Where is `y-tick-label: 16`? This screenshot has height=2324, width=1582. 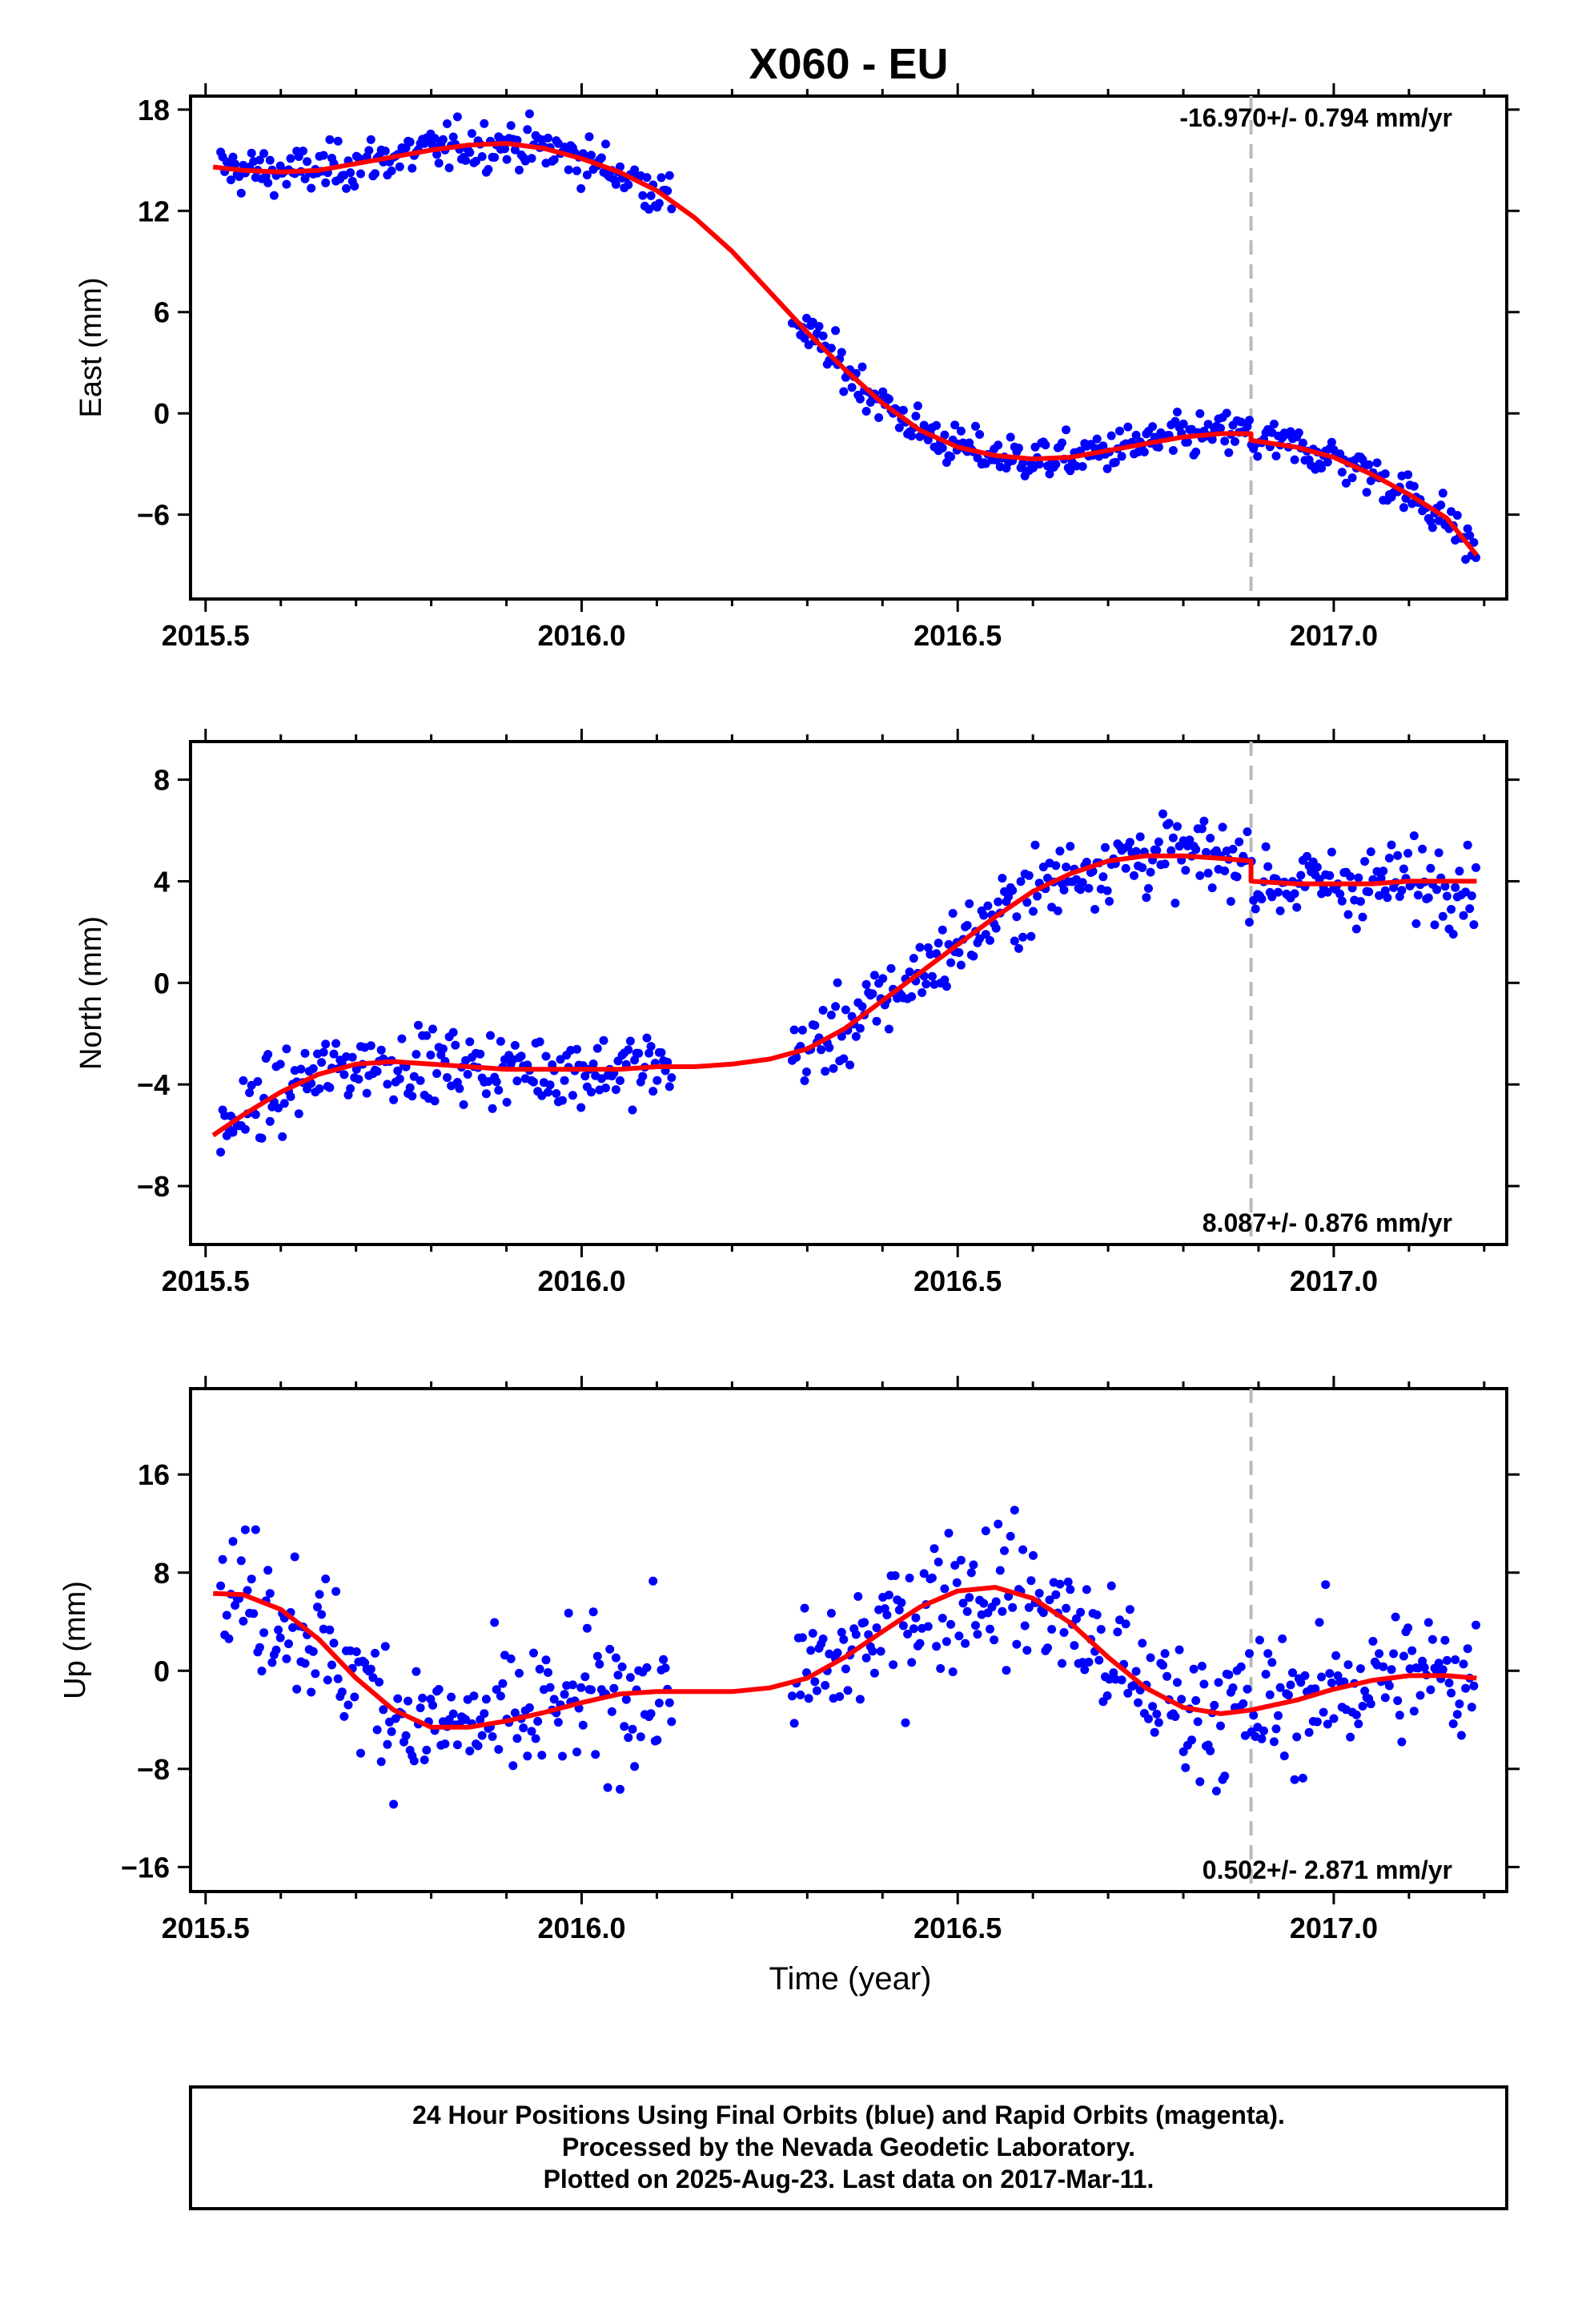
y-tick-label: 16 is located at coordinates (154, 1474).